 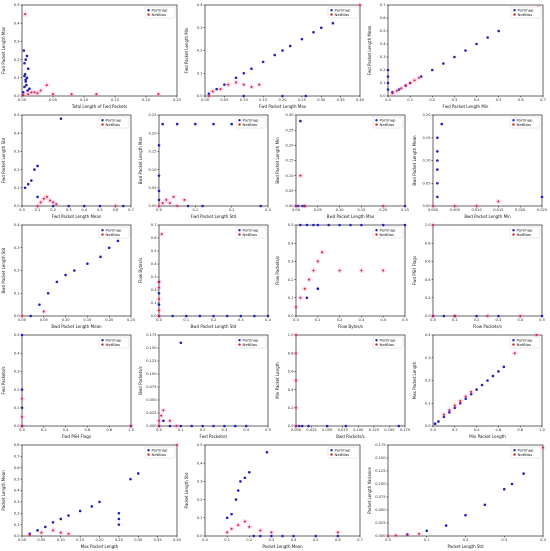 What do you see at coordinates (205, 540) in the screenshot?
I see `x-tick-label: 0.0` at bounding box center [205, 540].